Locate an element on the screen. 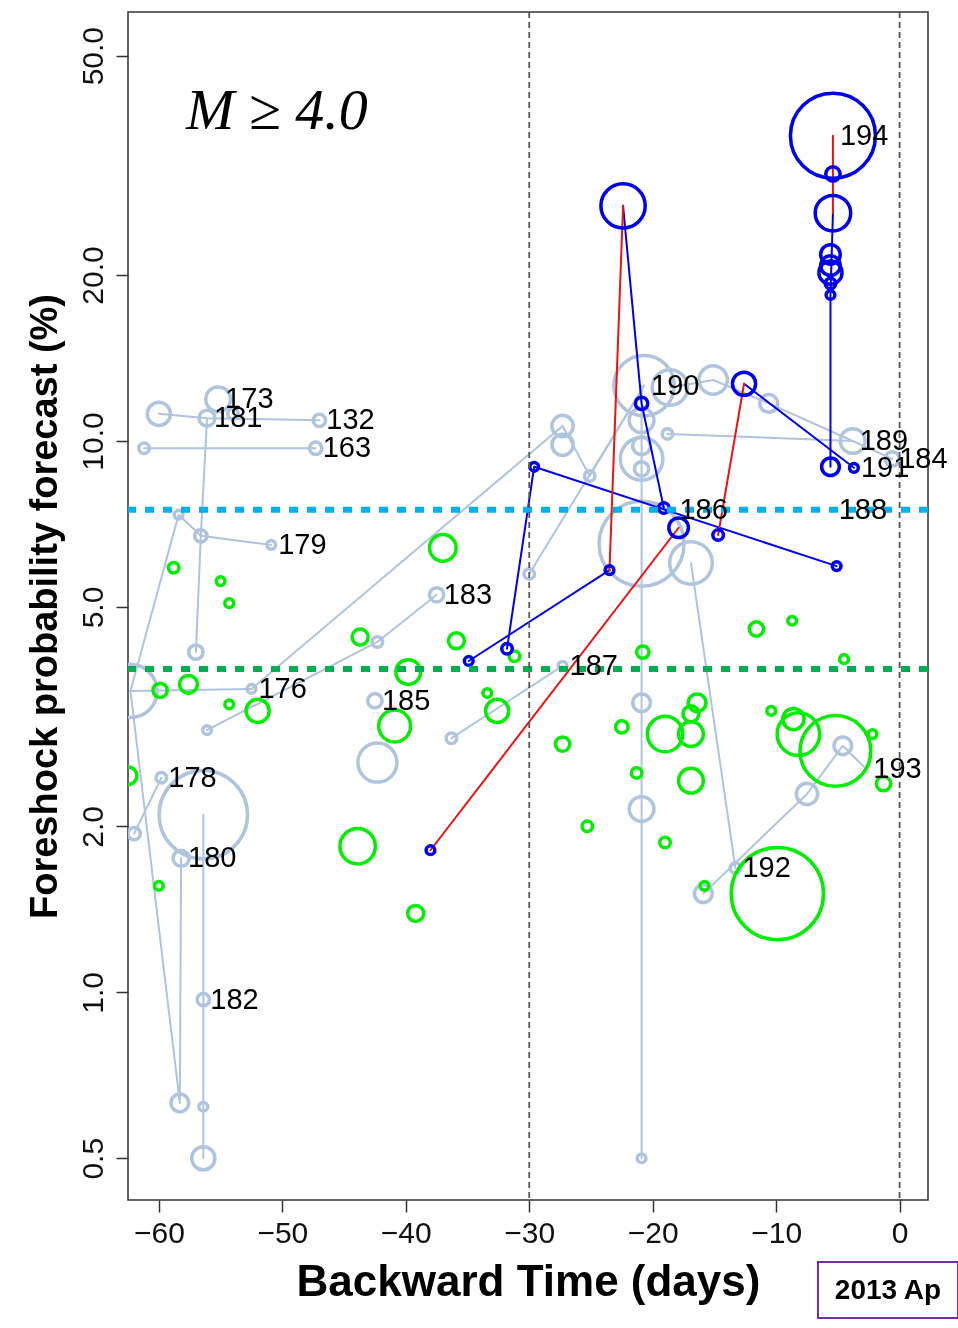  x-tick-label: −50 is located at coordinates (283, 1232).